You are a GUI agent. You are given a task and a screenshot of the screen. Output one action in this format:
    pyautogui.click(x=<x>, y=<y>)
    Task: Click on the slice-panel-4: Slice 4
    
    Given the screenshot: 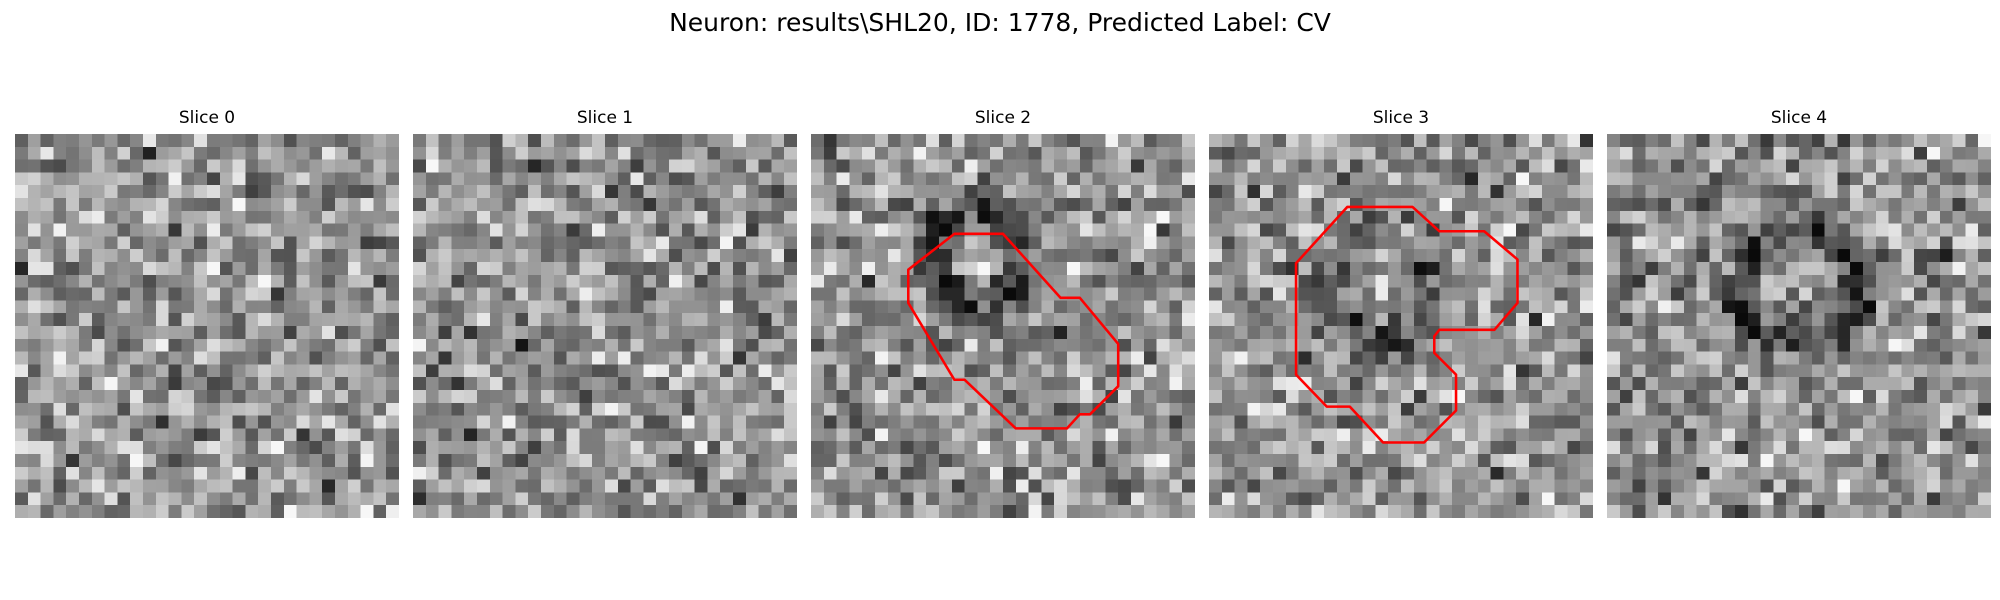 What is the action you would take?
    pyautogui.click(x=1799, y=313)
    